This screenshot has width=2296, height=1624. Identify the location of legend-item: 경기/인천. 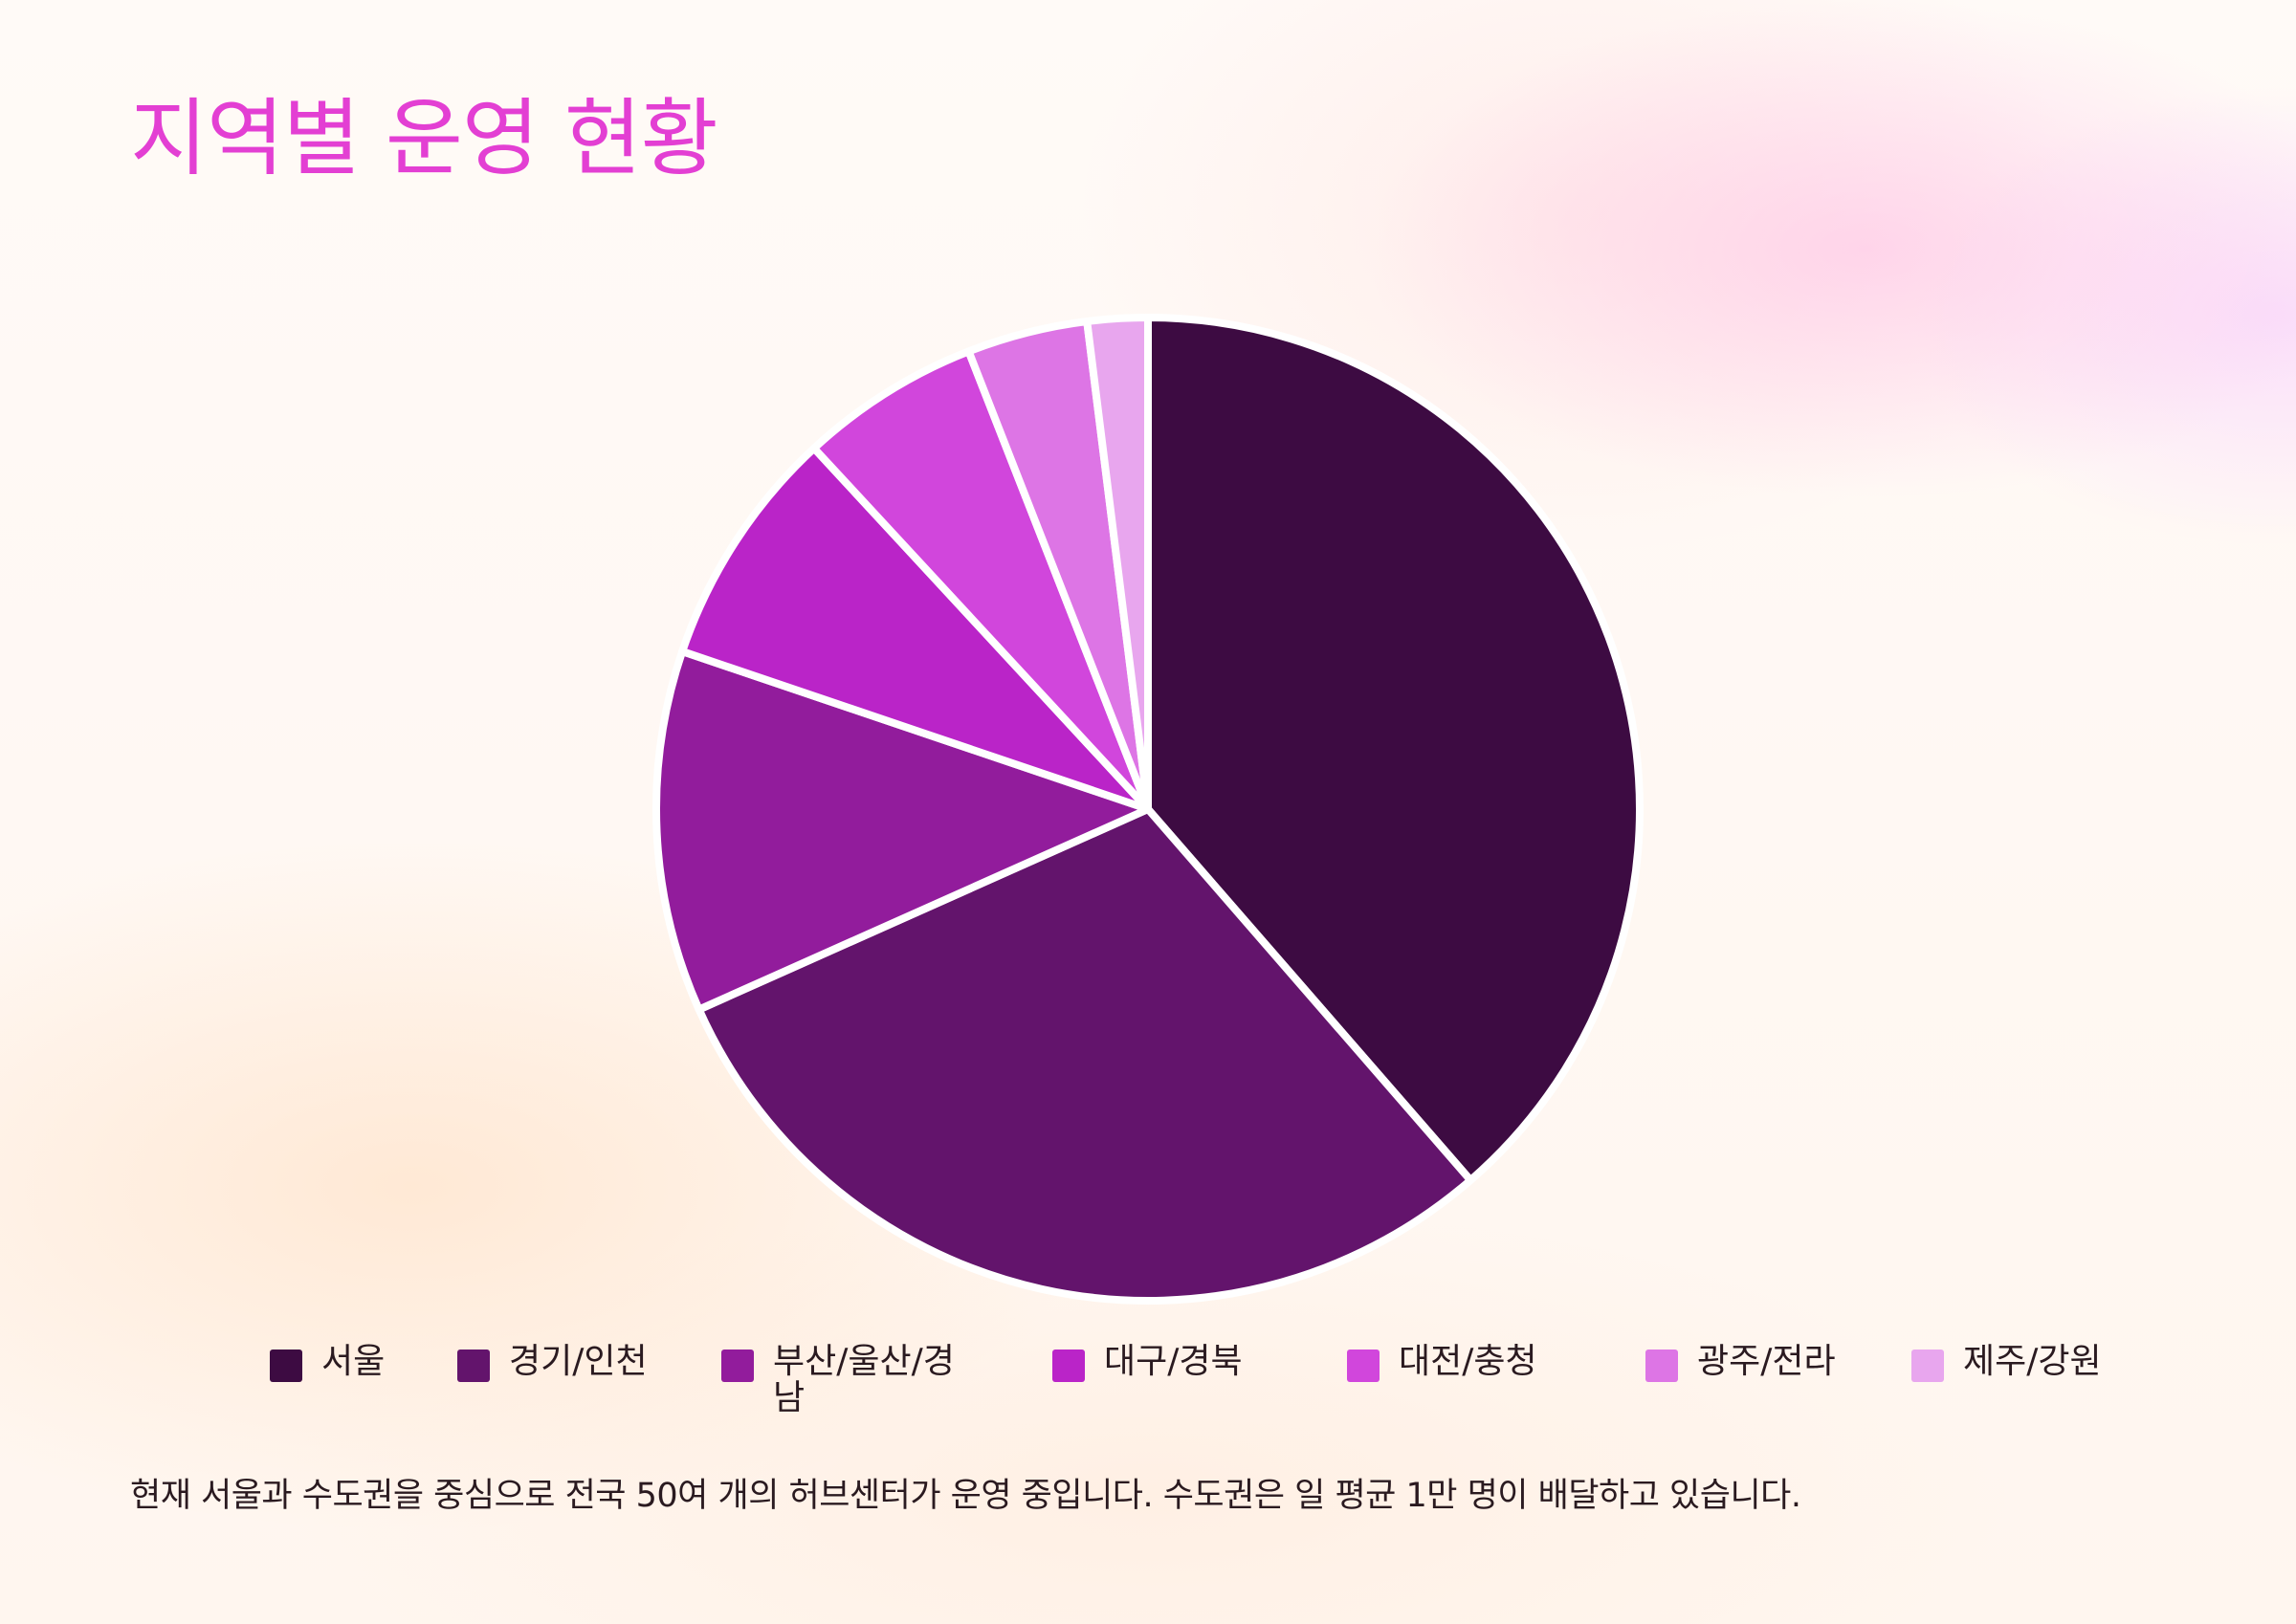
(582, 1363).